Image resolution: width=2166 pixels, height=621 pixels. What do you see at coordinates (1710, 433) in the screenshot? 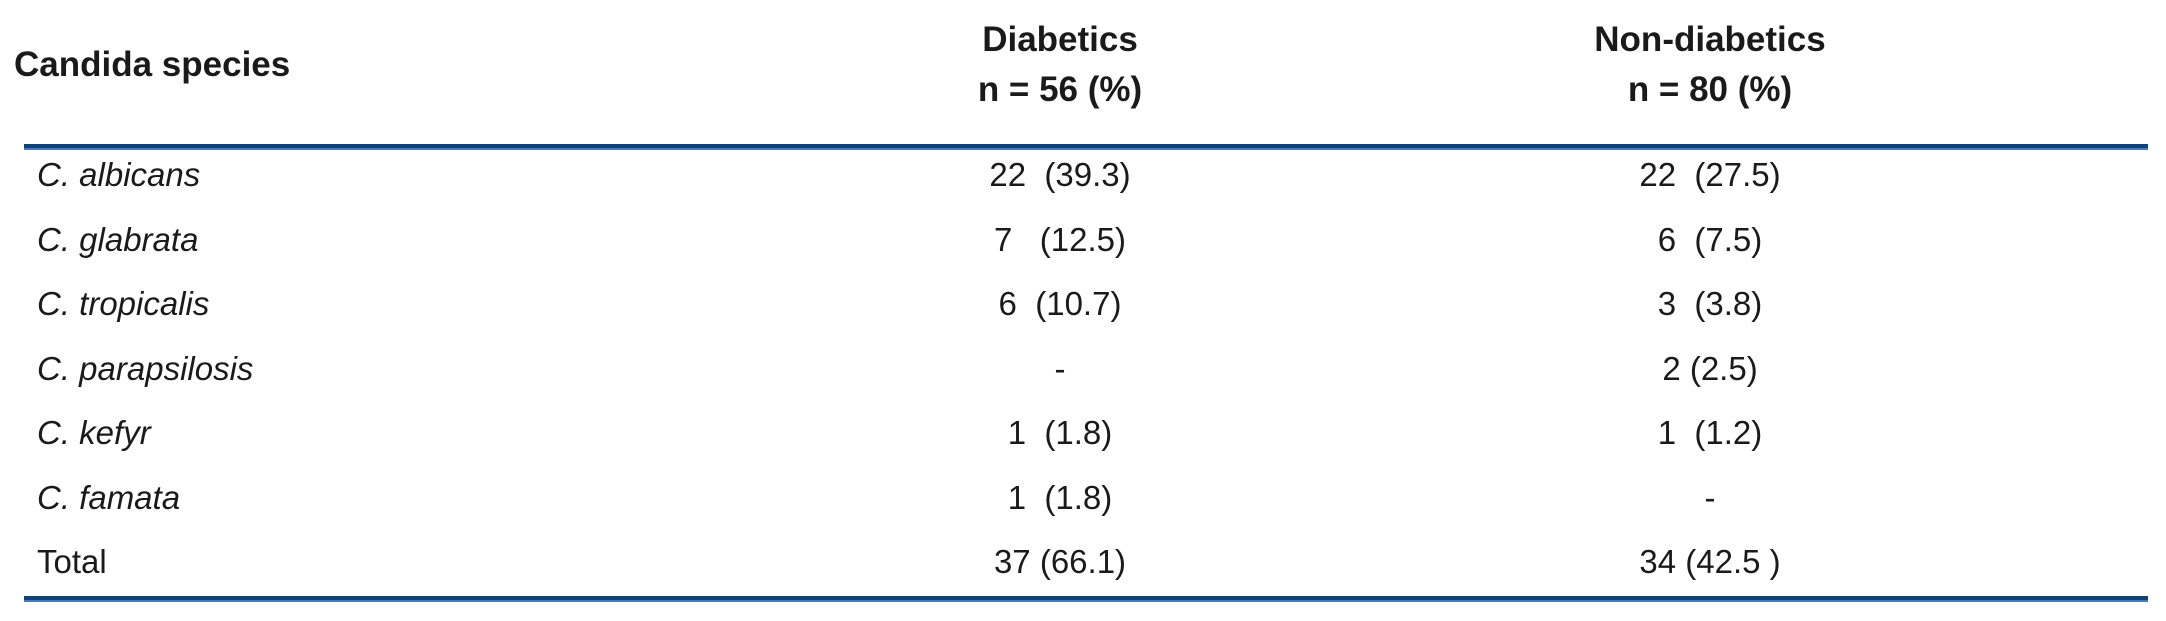
I see `non-diabetics-cell: 1 (1.2)` at bounding box center [1710, 433].